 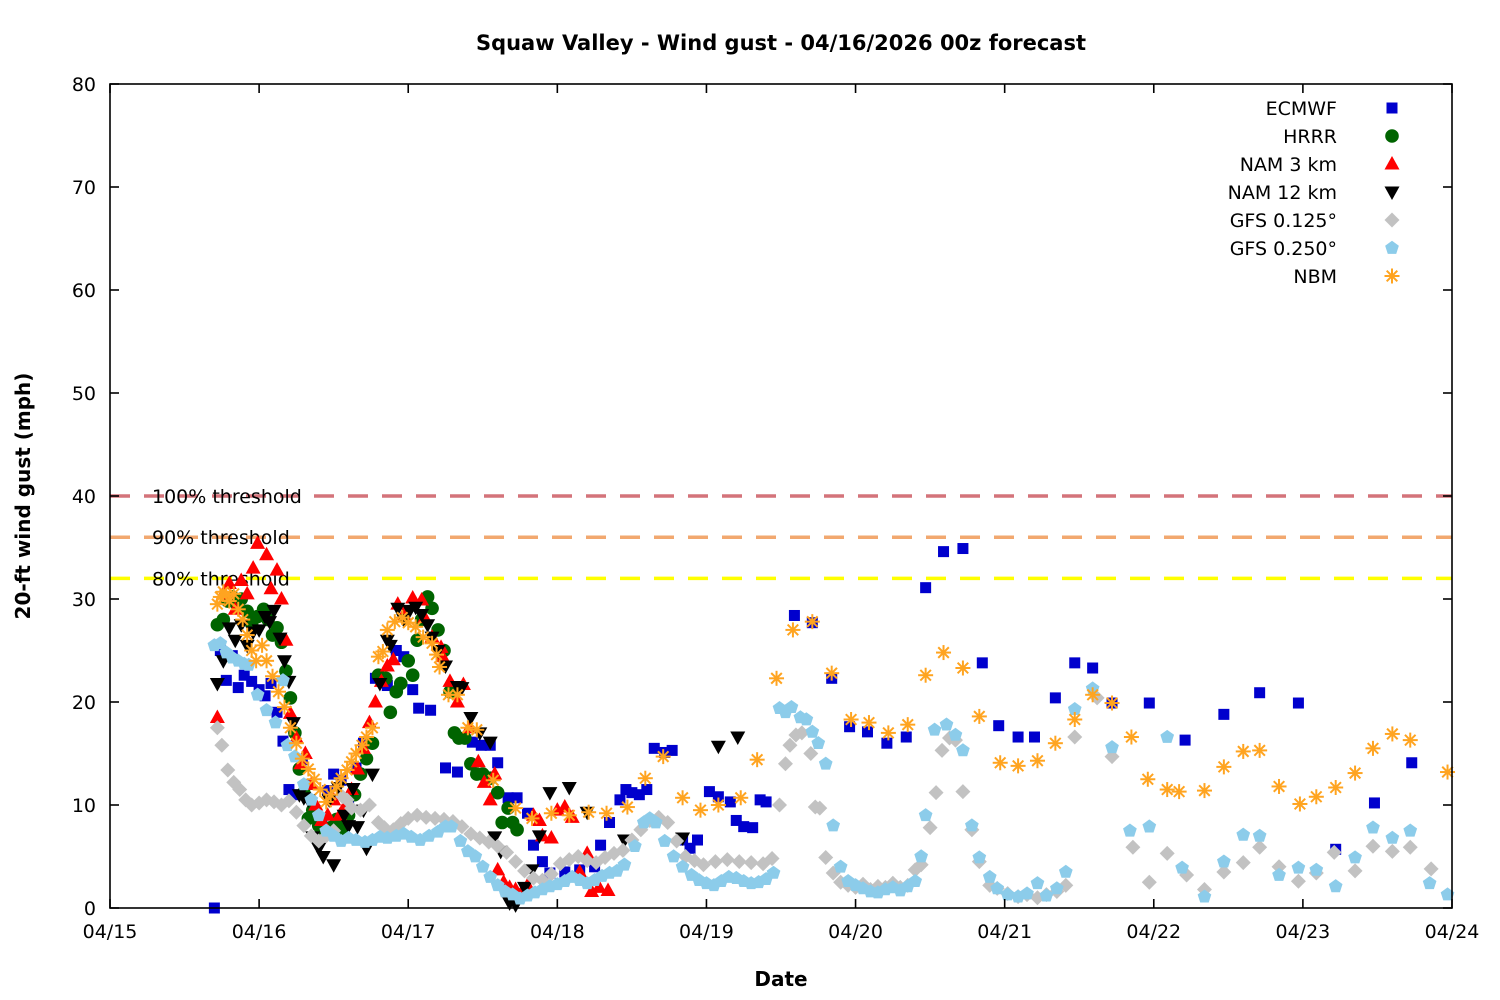 What do you see at coordinates (90, 909) in the screenshot?
I see `y-tick-0: 0` at bounding box center [90, 909].